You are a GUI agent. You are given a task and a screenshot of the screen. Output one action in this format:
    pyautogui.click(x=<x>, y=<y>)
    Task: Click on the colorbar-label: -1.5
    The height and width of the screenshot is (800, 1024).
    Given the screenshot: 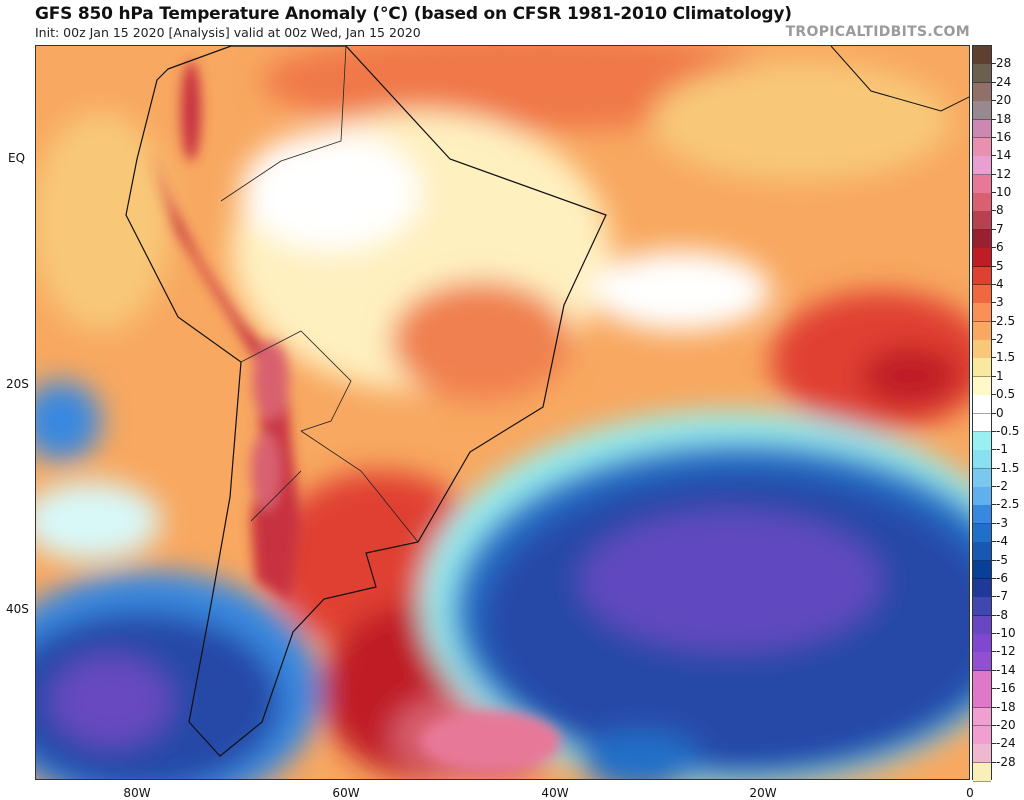 What is the action you would take?
    pyautogui.click(x=1008, y=467)
    